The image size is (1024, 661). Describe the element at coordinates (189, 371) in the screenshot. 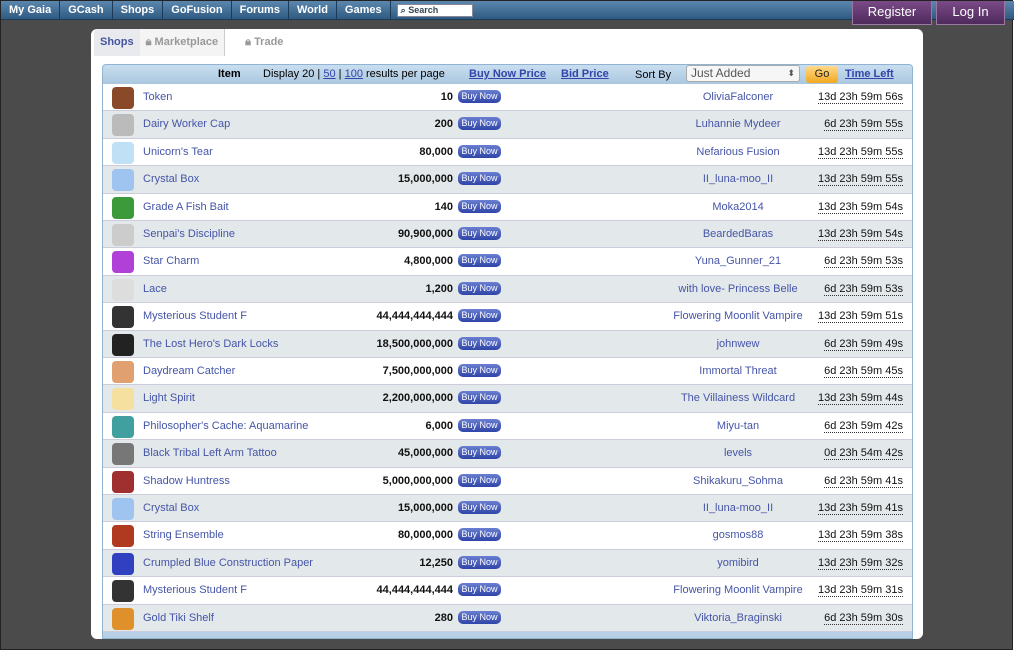

I see `item-name-link: Daydream Catcher` at that location.